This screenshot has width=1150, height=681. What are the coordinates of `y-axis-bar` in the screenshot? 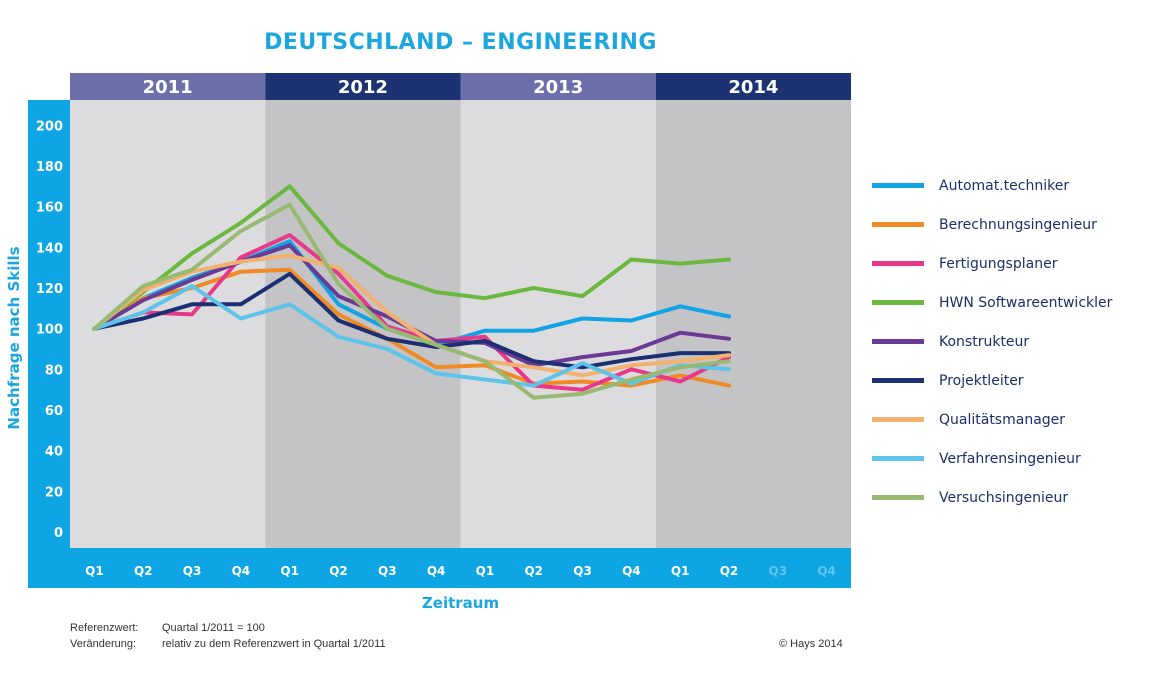 It's located at (49, 324).